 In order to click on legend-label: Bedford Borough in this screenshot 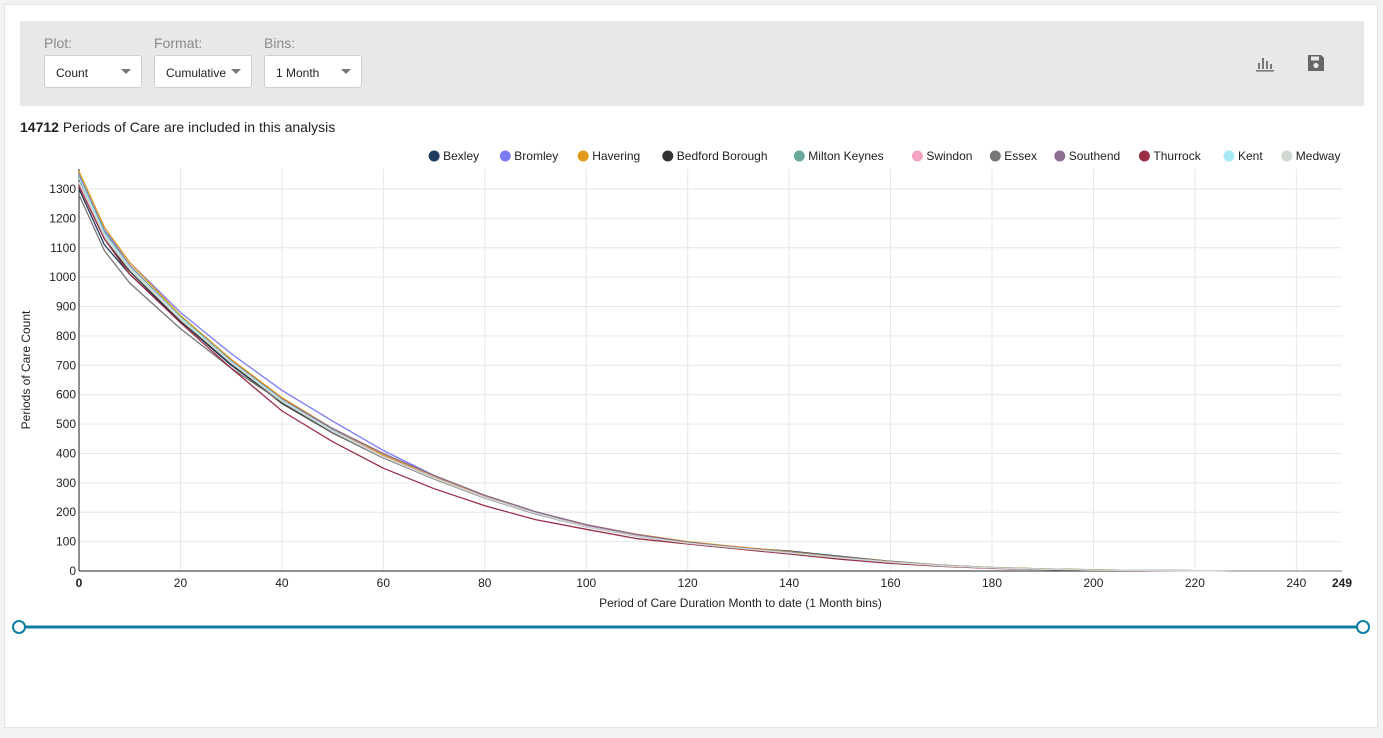, I will do `click(722, 156)`.